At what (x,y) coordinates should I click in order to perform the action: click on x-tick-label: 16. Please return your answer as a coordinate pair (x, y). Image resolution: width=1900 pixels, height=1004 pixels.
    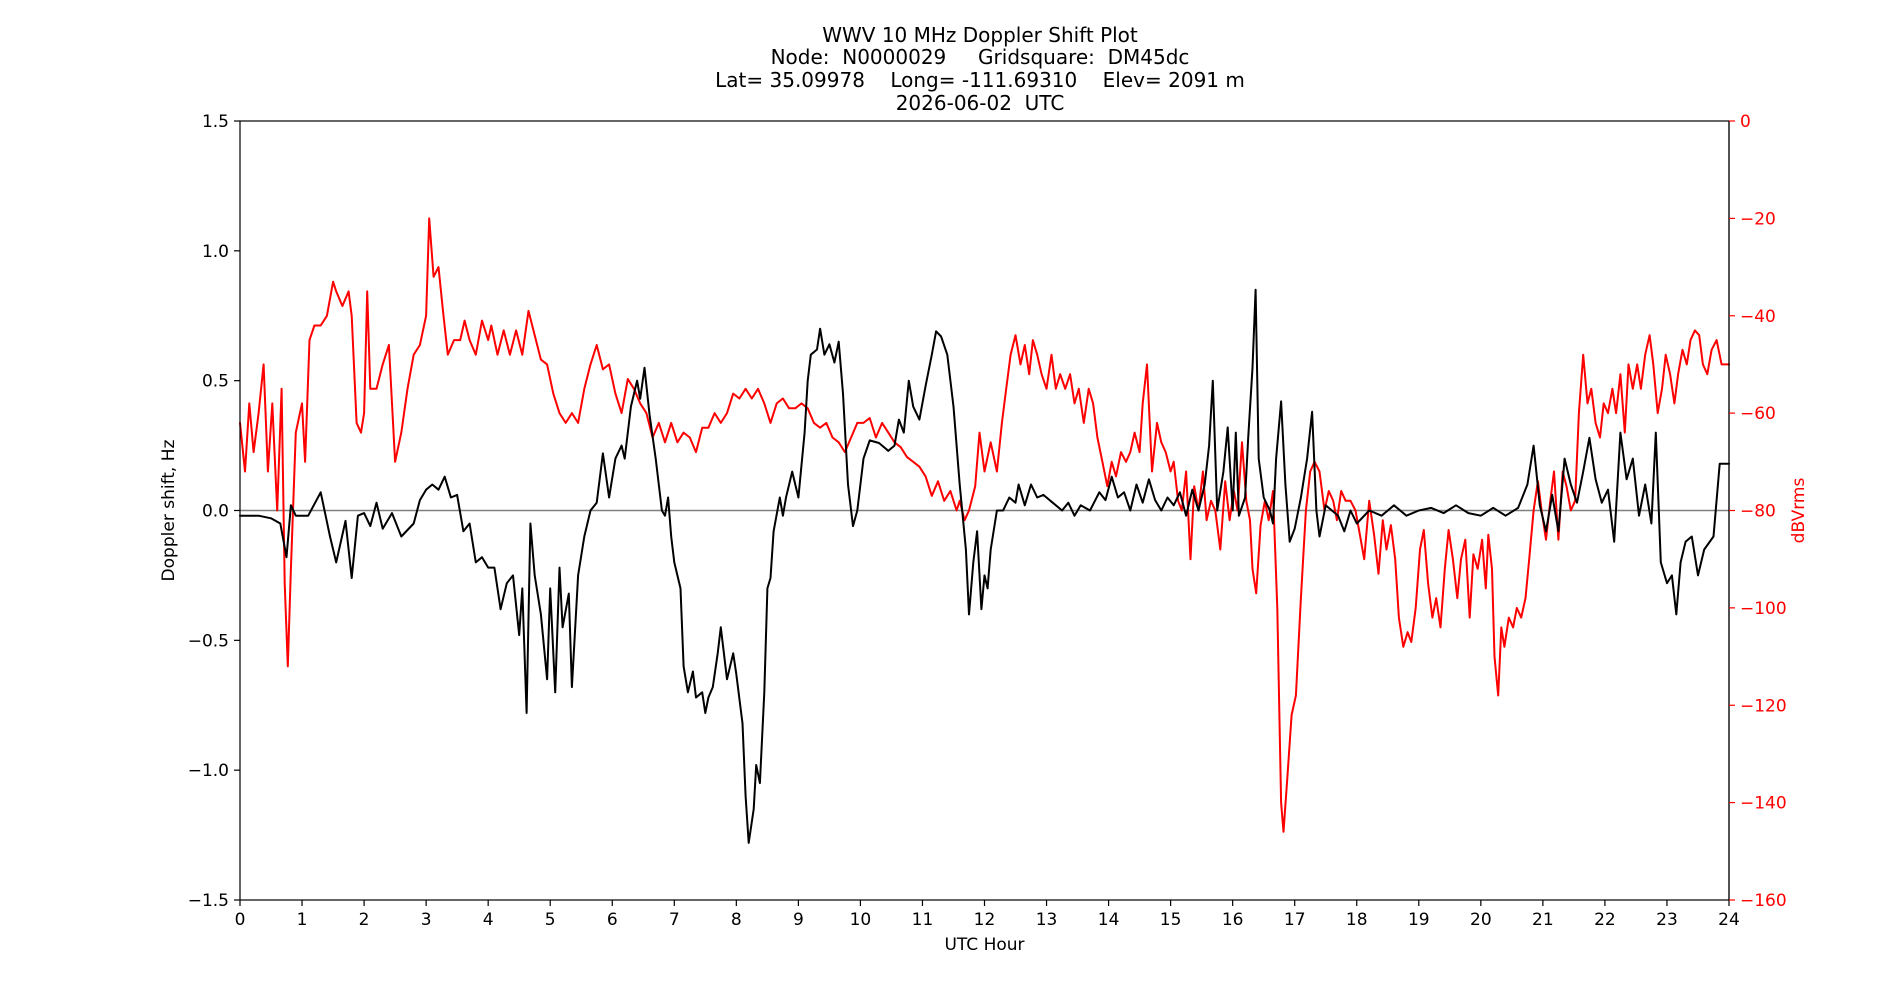
    Looking at the image, I should click on (1233, 920).